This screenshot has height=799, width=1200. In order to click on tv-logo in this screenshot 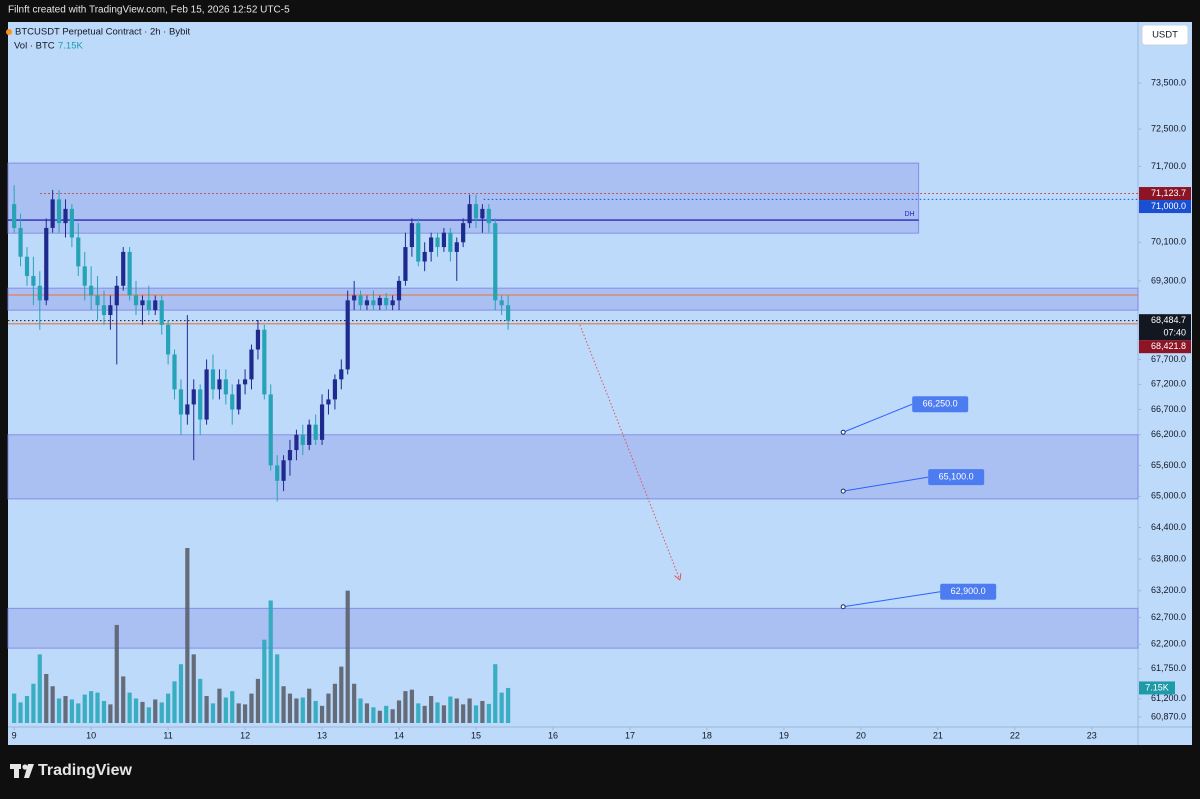, I will do `click(22, 771)`.